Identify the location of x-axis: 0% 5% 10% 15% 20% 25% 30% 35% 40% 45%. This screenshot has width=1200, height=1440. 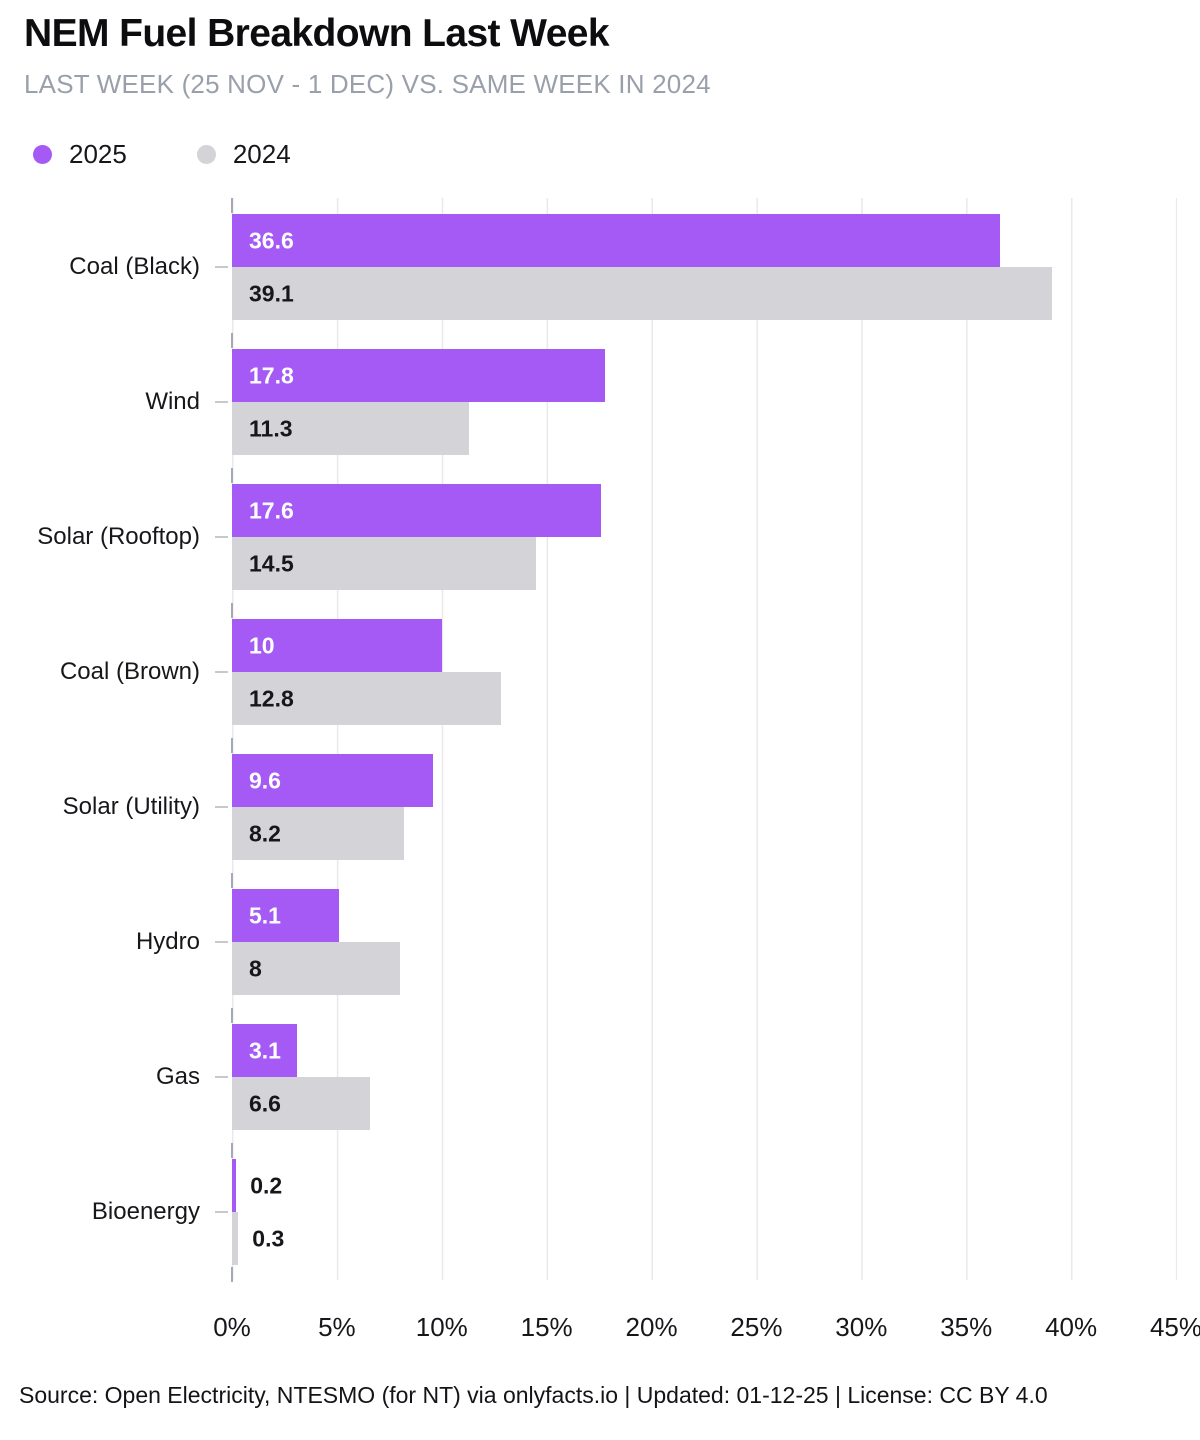
(706, 1330).